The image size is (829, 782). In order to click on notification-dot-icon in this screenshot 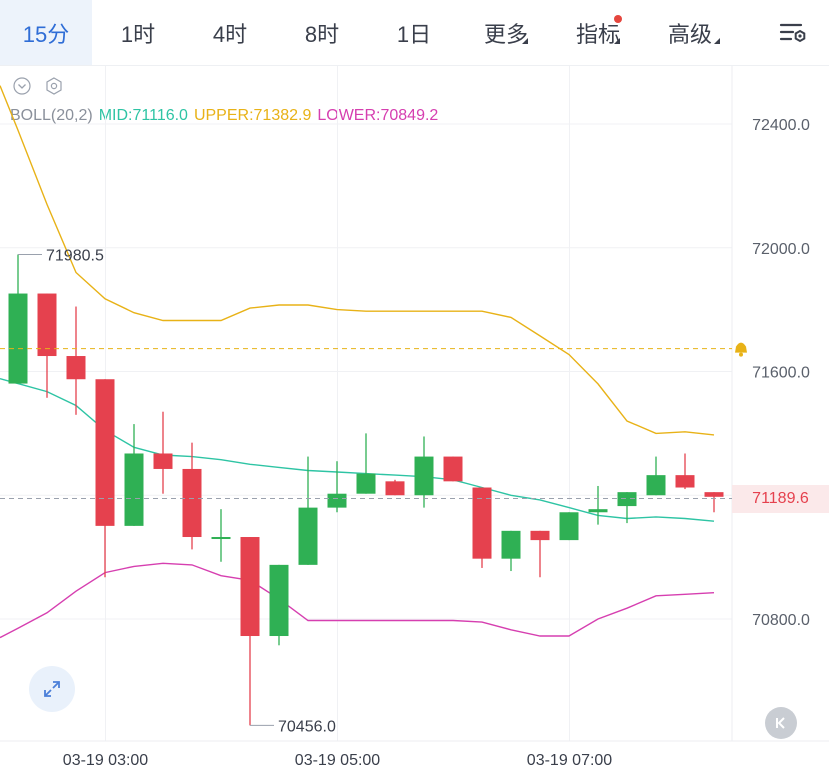, I will do `click(618, 19)`.